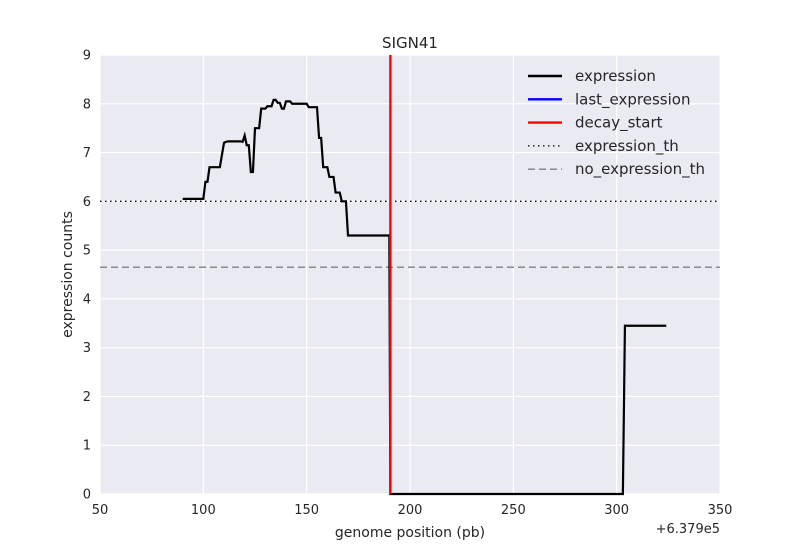 The image size is (800, 550). I want to click on x-tick-label: 200, so click(410, 510).